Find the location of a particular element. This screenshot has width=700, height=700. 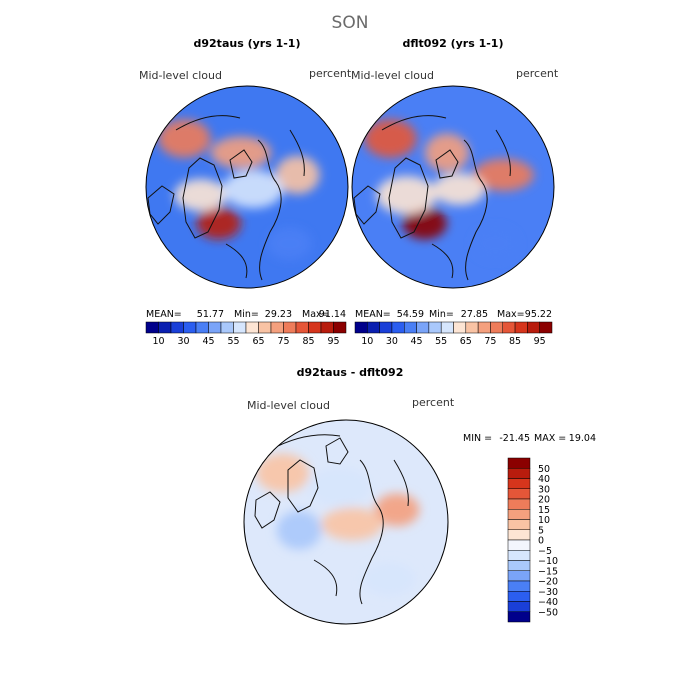

colorbar-a-tick-label: 30 is located at coordinates (183, 341).